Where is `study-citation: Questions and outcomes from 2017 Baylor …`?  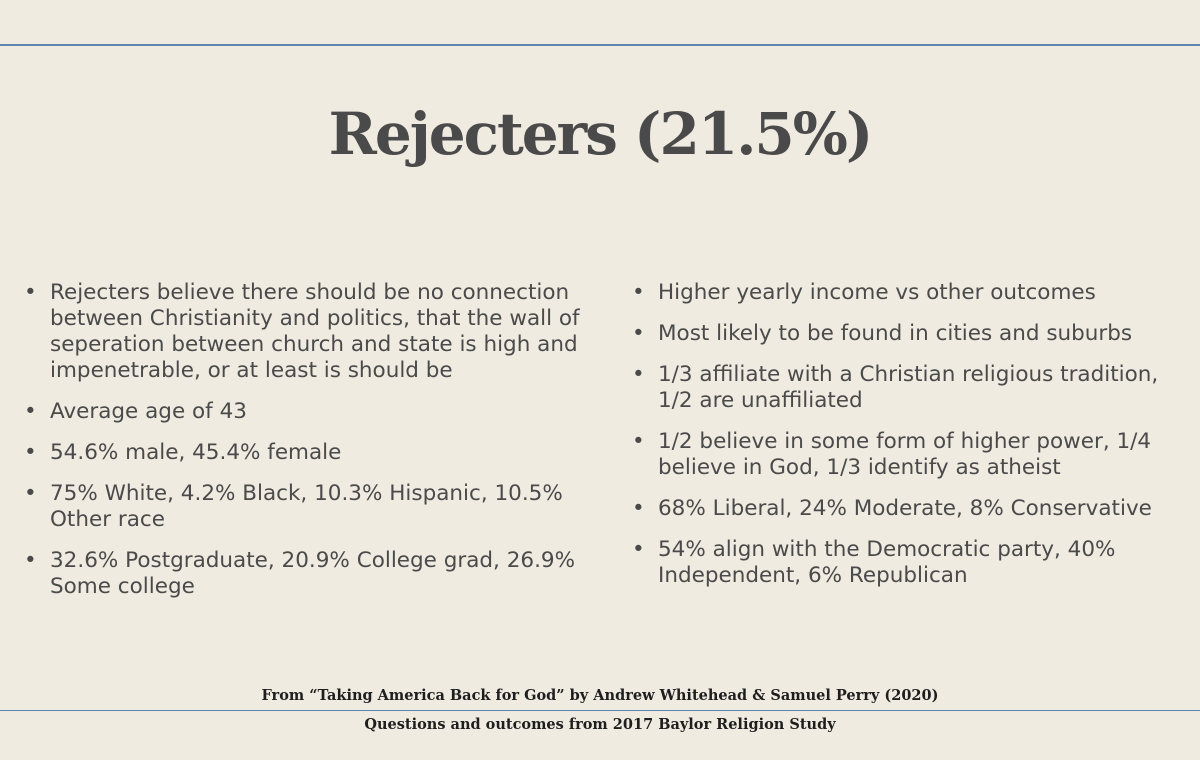
study-citation: Questions and outcomes from 2017 Baylor … is located at coordinates (600, 724).